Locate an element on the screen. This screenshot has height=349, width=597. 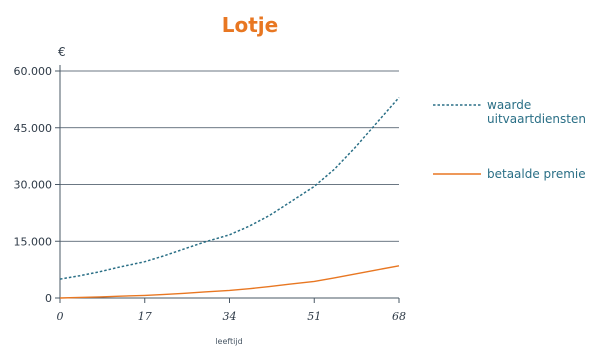
y-tick-label: 15.000 is located at coordinates (33, 241).